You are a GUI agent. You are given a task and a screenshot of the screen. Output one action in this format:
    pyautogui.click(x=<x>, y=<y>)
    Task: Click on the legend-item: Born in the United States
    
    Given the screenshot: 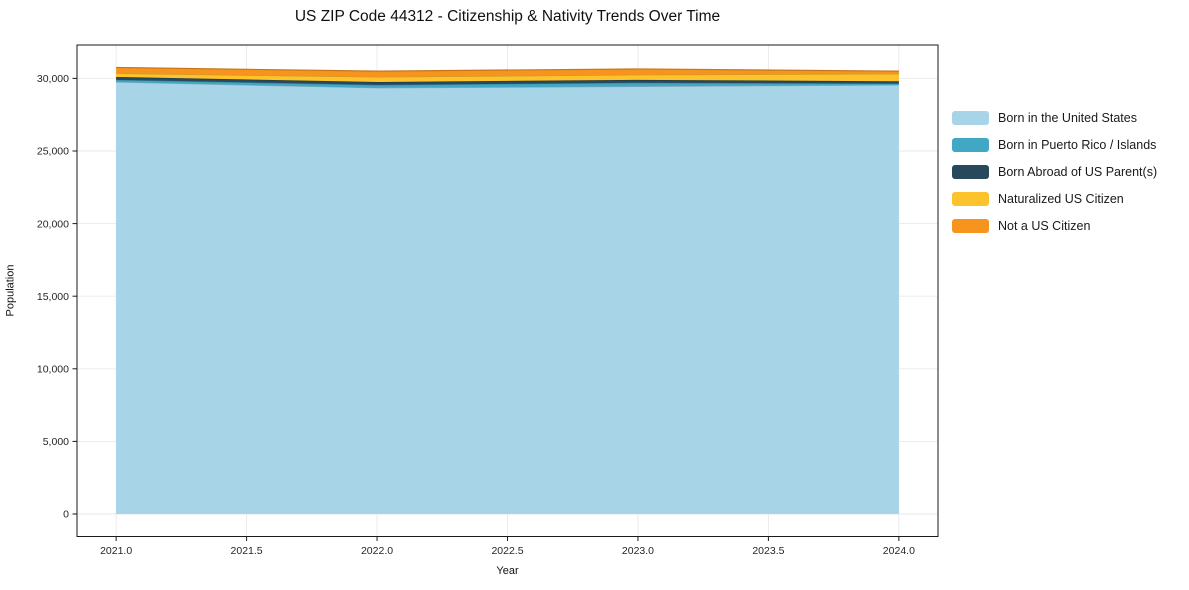 What is the action you would take?
    pyautogui.click(x=1054, y=117)
    